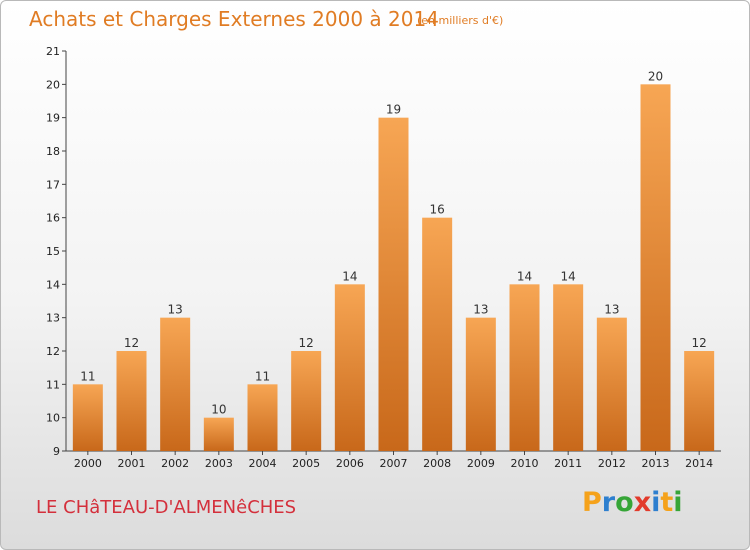  I want to click on x-tick-label: 2012, so click(612, 463).